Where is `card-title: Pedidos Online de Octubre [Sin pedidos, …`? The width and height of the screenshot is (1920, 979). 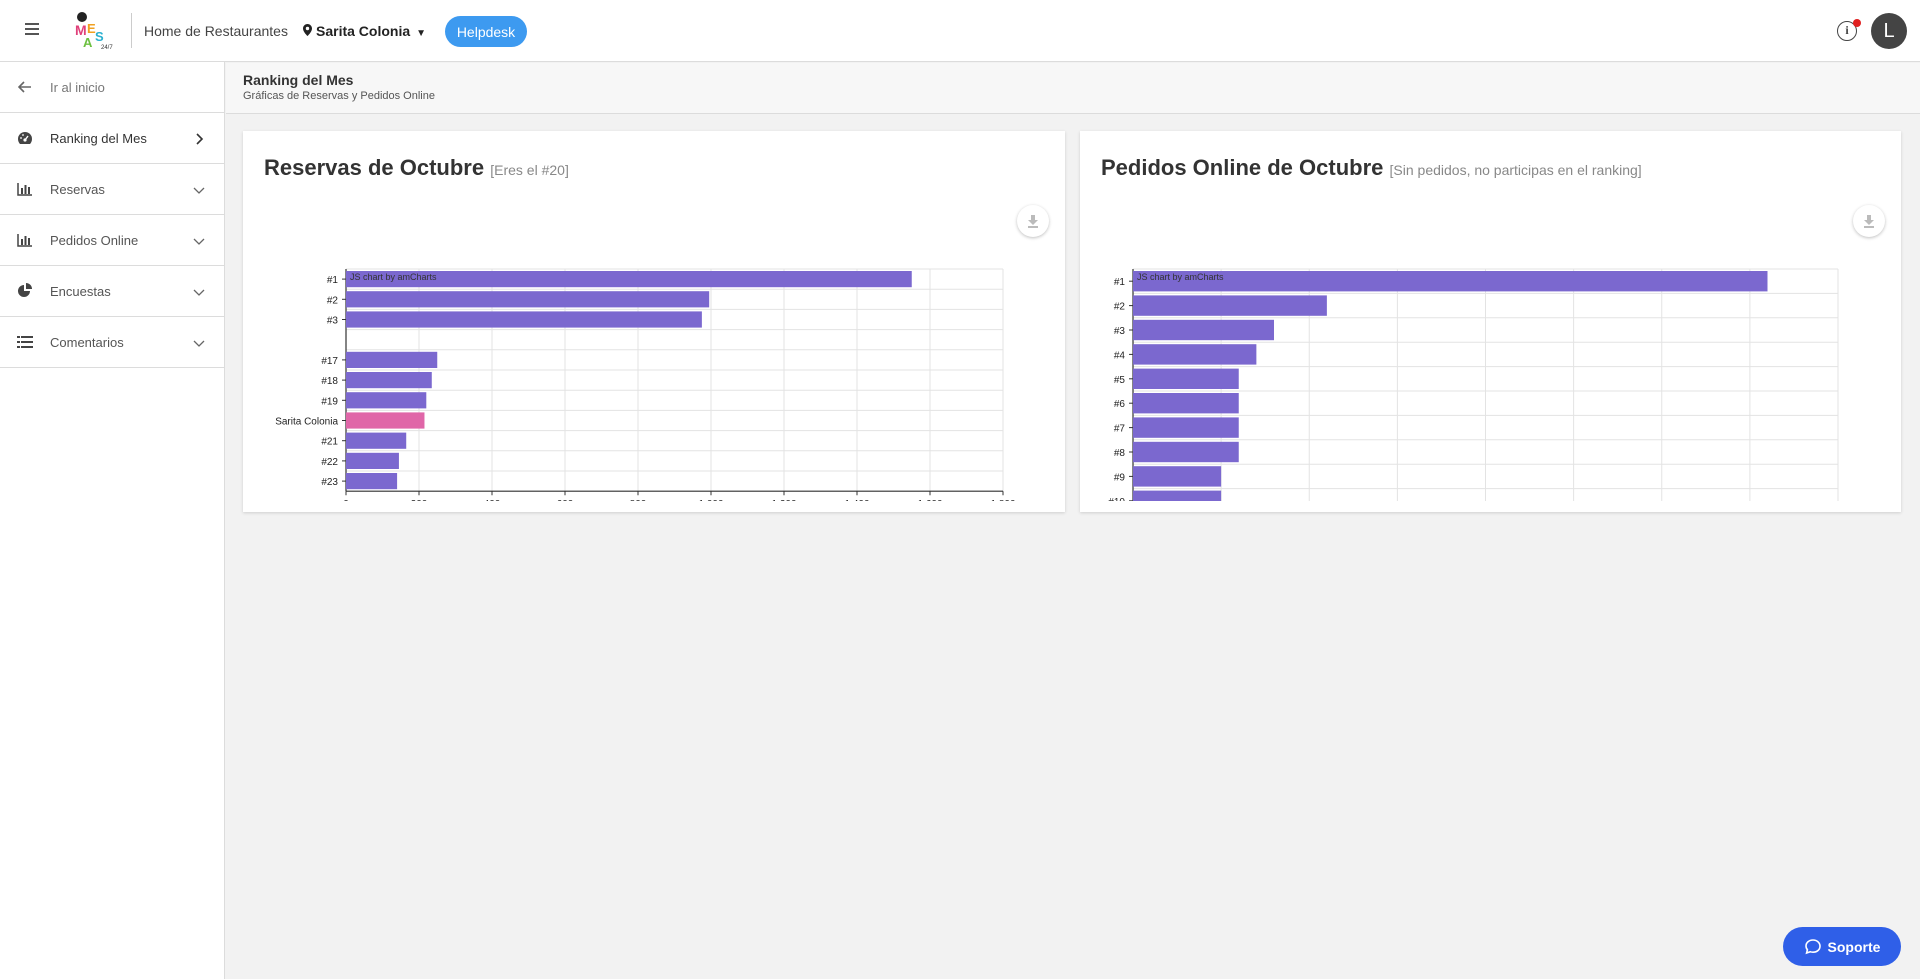 card-title: Pedidos Online de Octubre [Sin pedidos, … is located at coordinates (1371, 168).